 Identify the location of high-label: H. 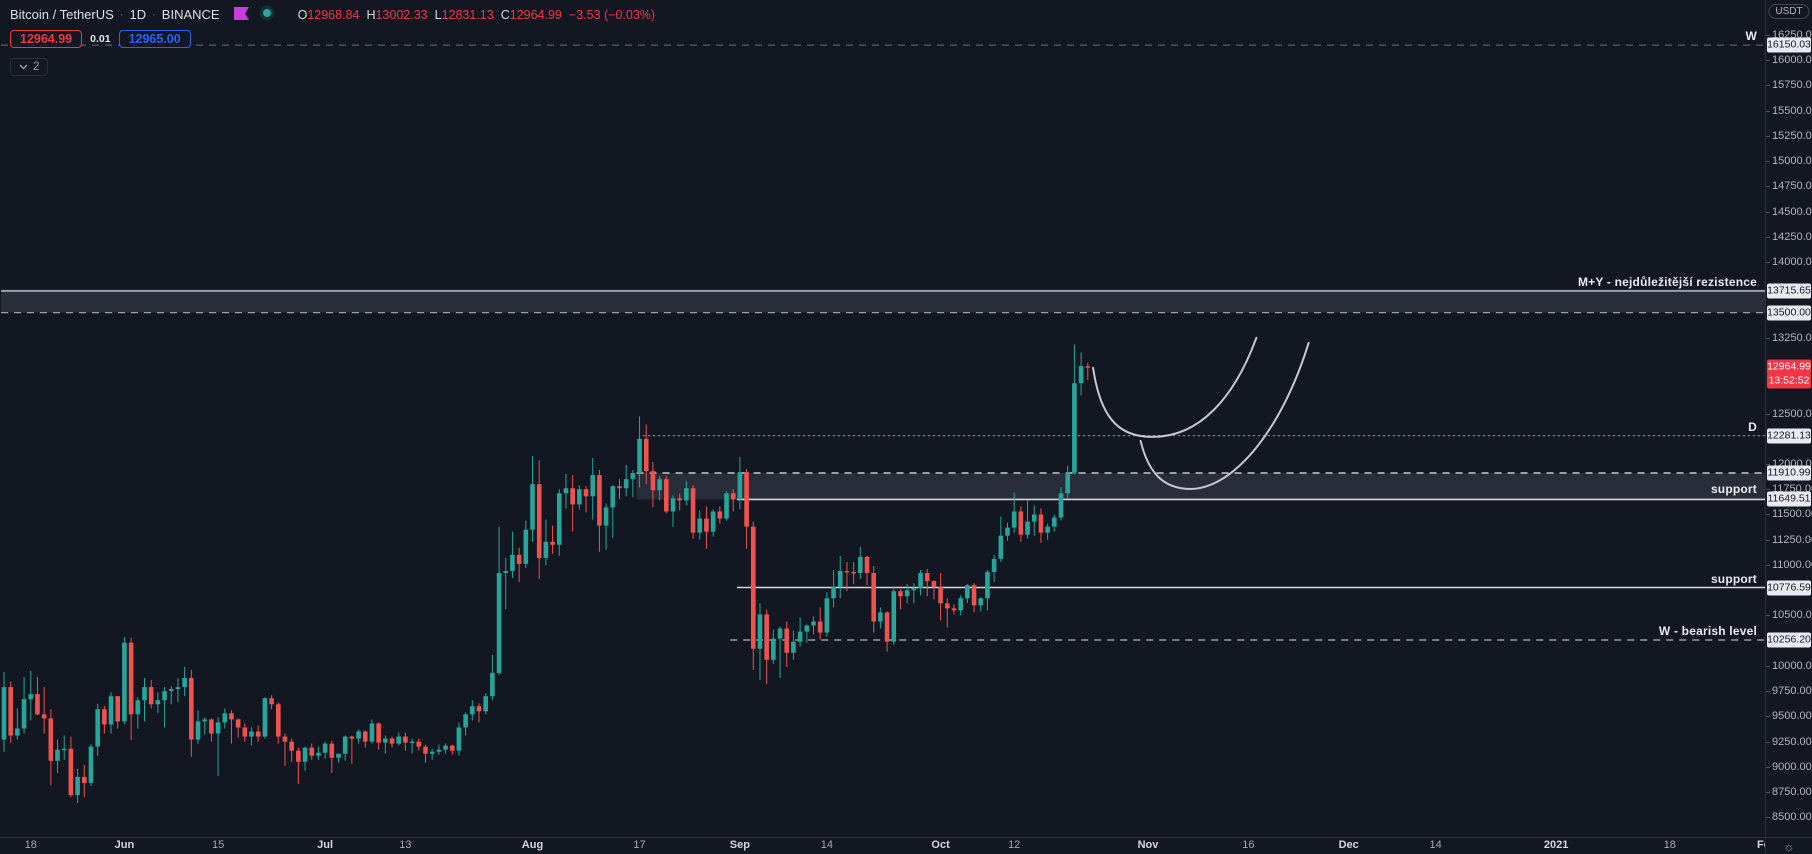
(371, 14).